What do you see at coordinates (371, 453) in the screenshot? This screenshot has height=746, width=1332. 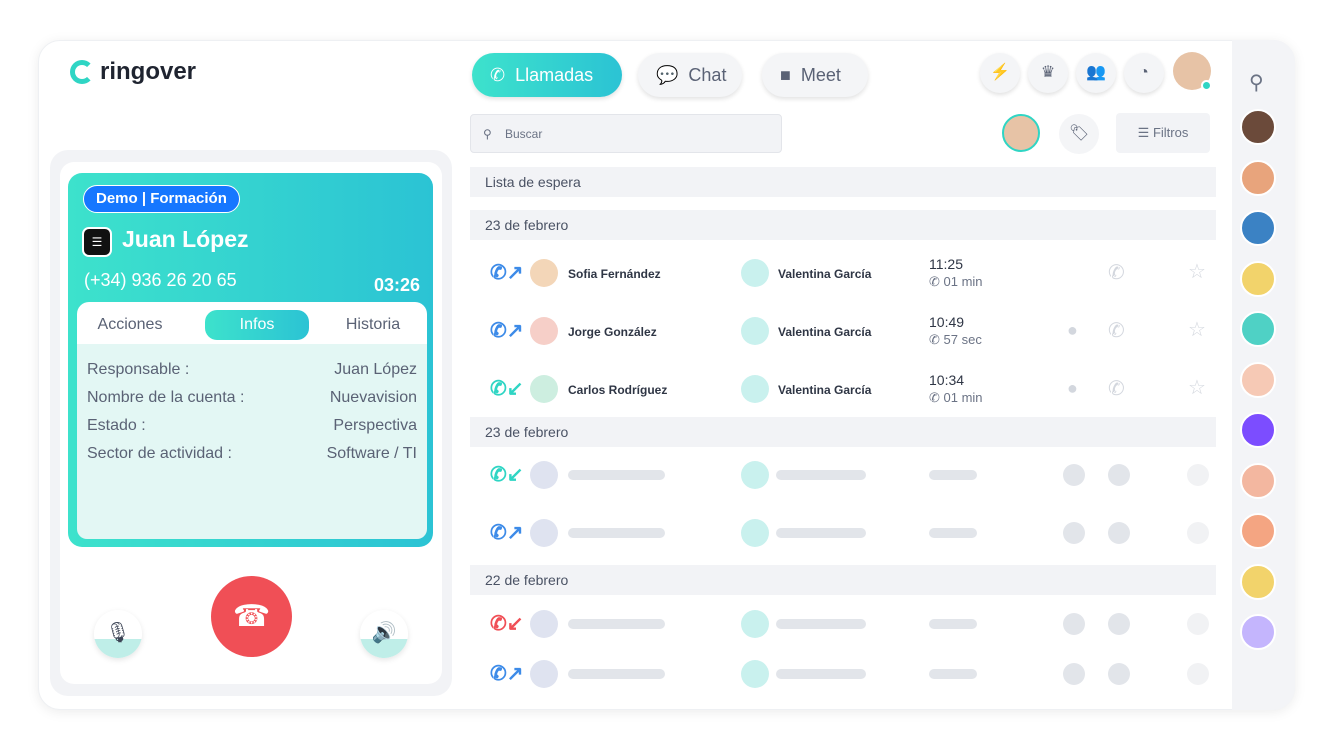 I see `info-value: Software / TI` at bounding box center [371, 453].